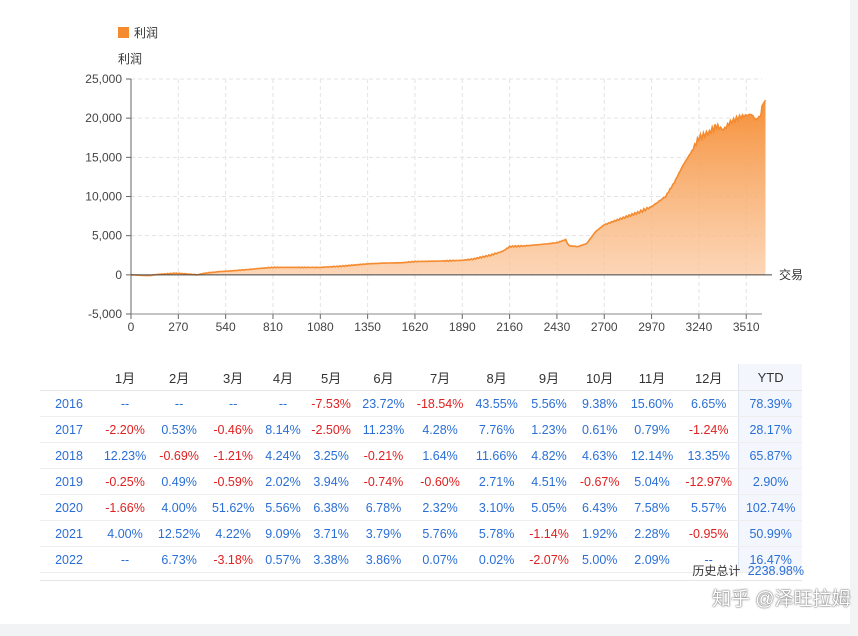  Describe the element at coordinates (118, 275) in the screenshot. I see `y-tick-label: 0` at that location.